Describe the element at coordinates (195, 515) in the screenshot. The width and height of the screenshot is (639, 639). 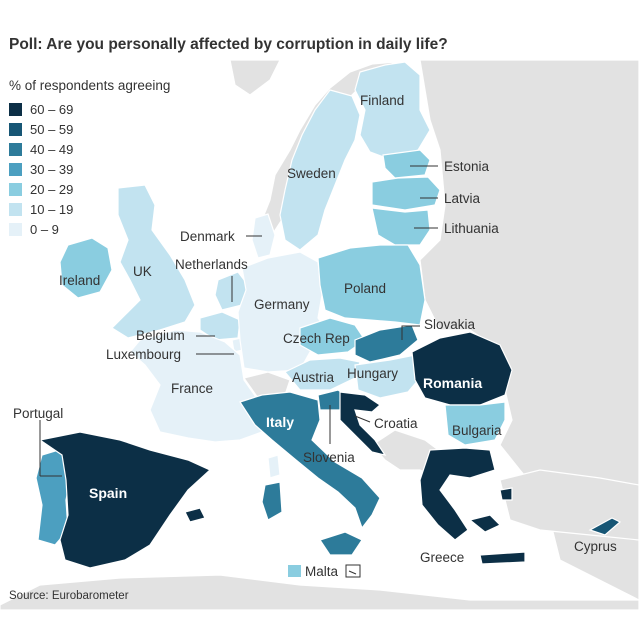
I see `country-spain-balearic` at that location.